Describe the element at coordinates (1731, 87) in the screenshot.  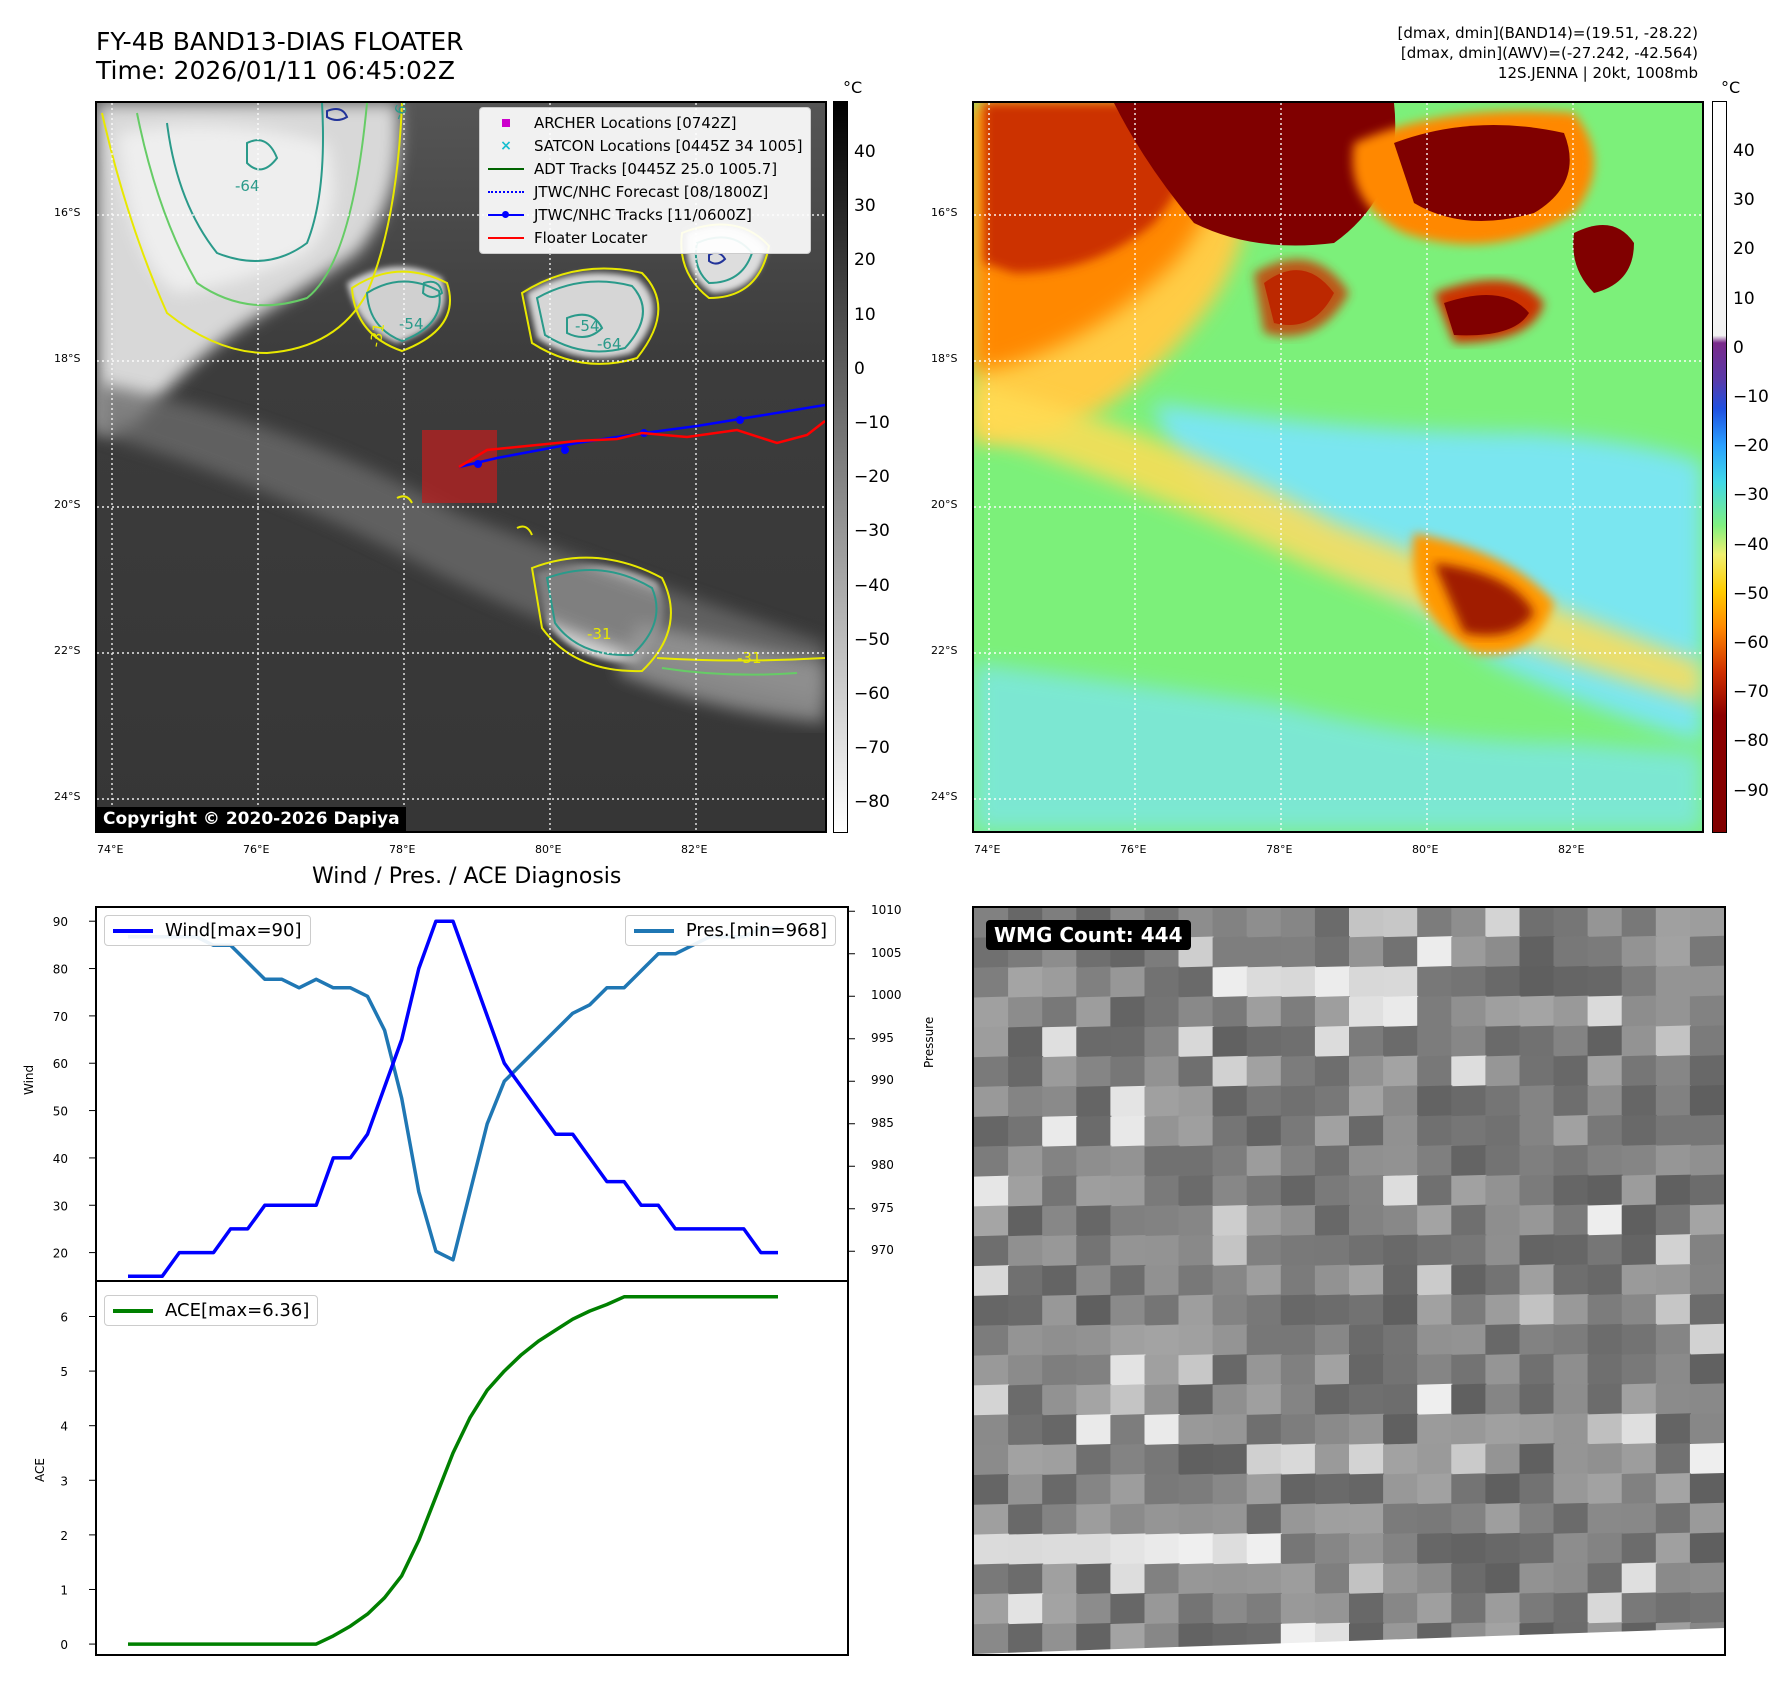
I see `wv-colorbar-unit: °C` at that location.